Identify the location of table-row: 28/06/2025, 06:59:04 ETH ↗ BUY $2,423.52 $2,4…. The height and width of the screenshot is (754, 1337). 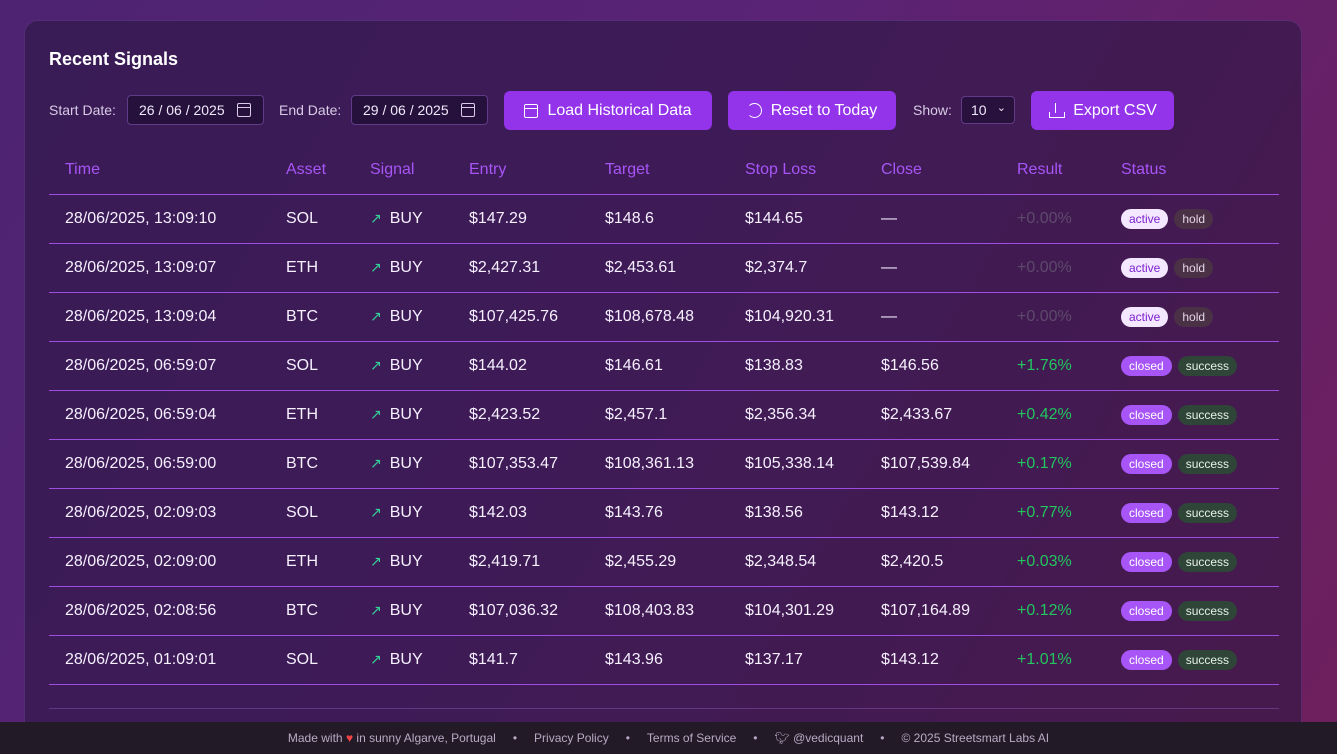
(664, 415).